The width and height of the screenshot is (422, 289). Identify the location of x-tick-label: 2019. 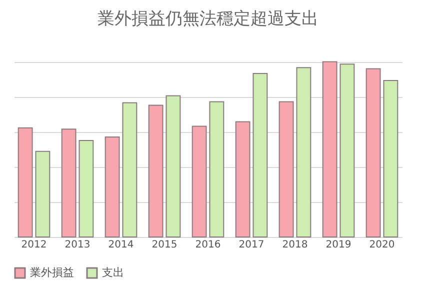
(339, 245).